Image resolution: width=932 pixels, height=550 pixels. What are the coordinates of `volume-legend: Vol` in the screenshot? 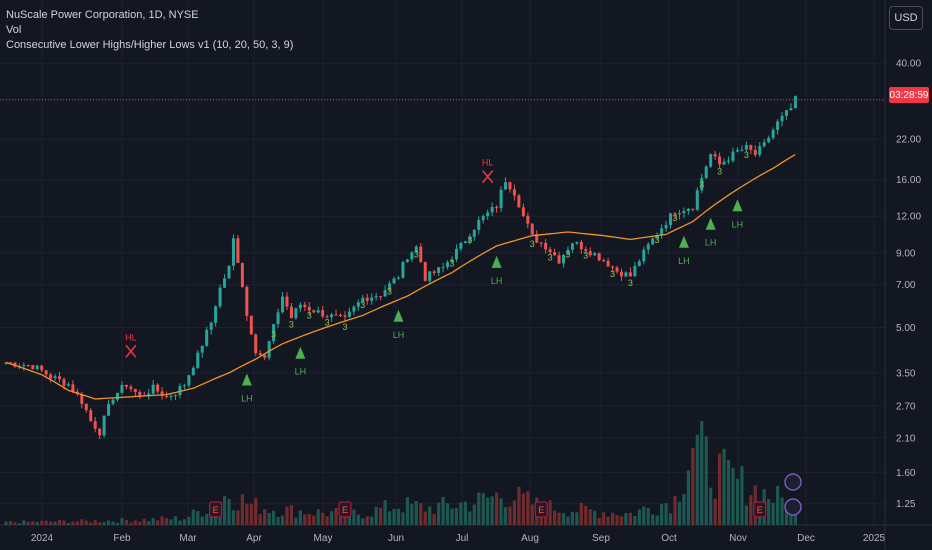 It's located at (14, 30).